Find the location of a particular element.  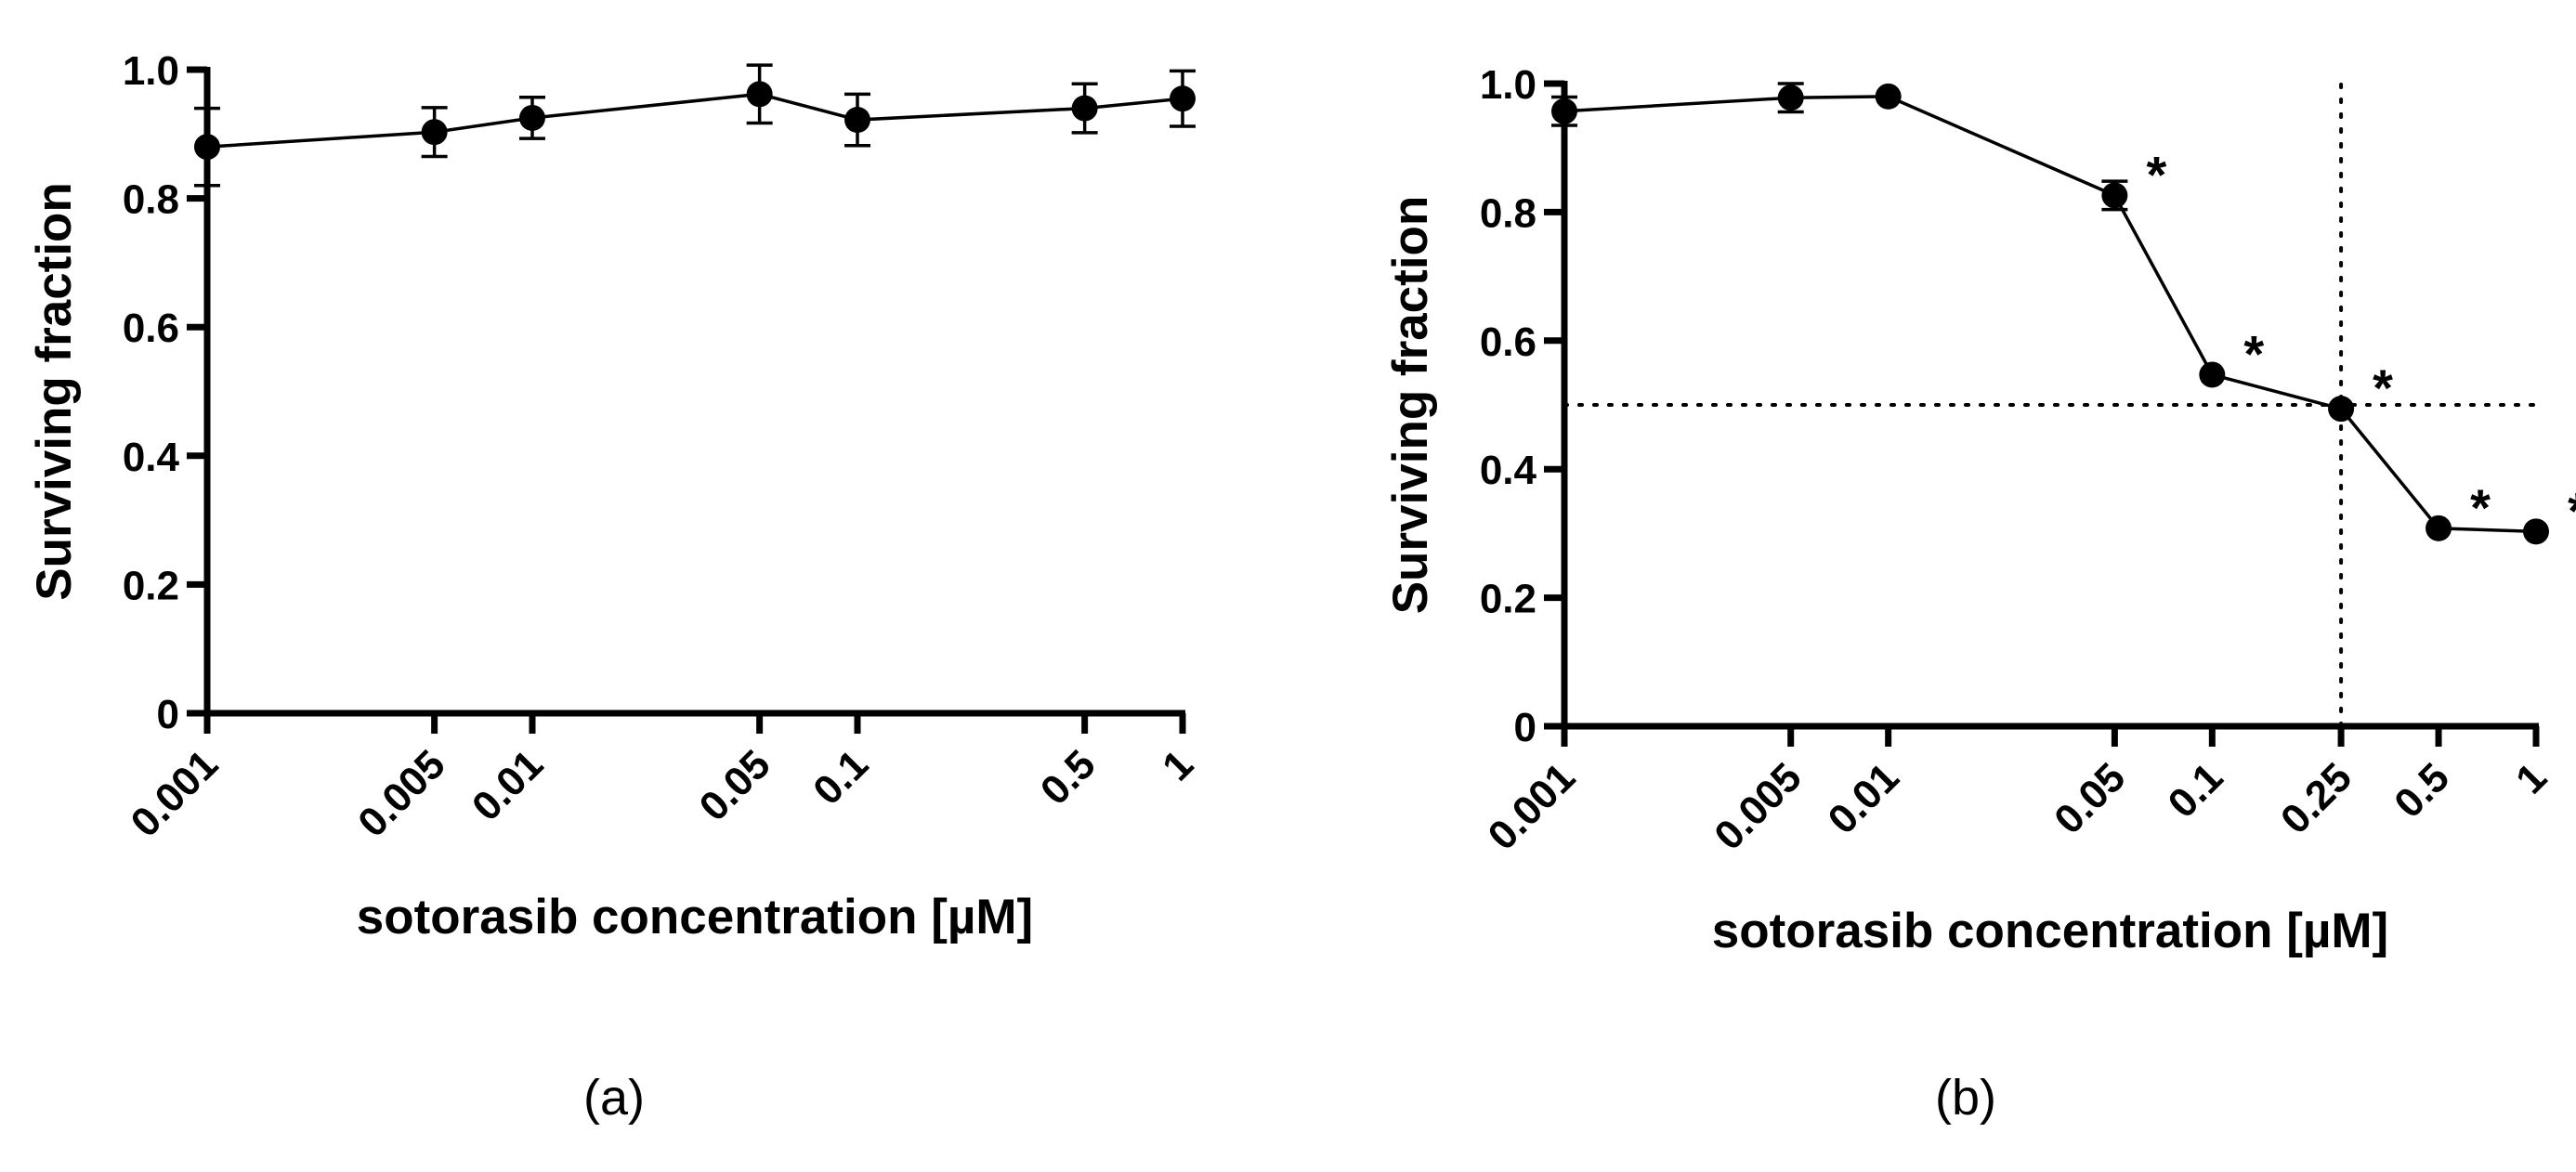

panel-label: (a) is located at coordinates (614, 1098).